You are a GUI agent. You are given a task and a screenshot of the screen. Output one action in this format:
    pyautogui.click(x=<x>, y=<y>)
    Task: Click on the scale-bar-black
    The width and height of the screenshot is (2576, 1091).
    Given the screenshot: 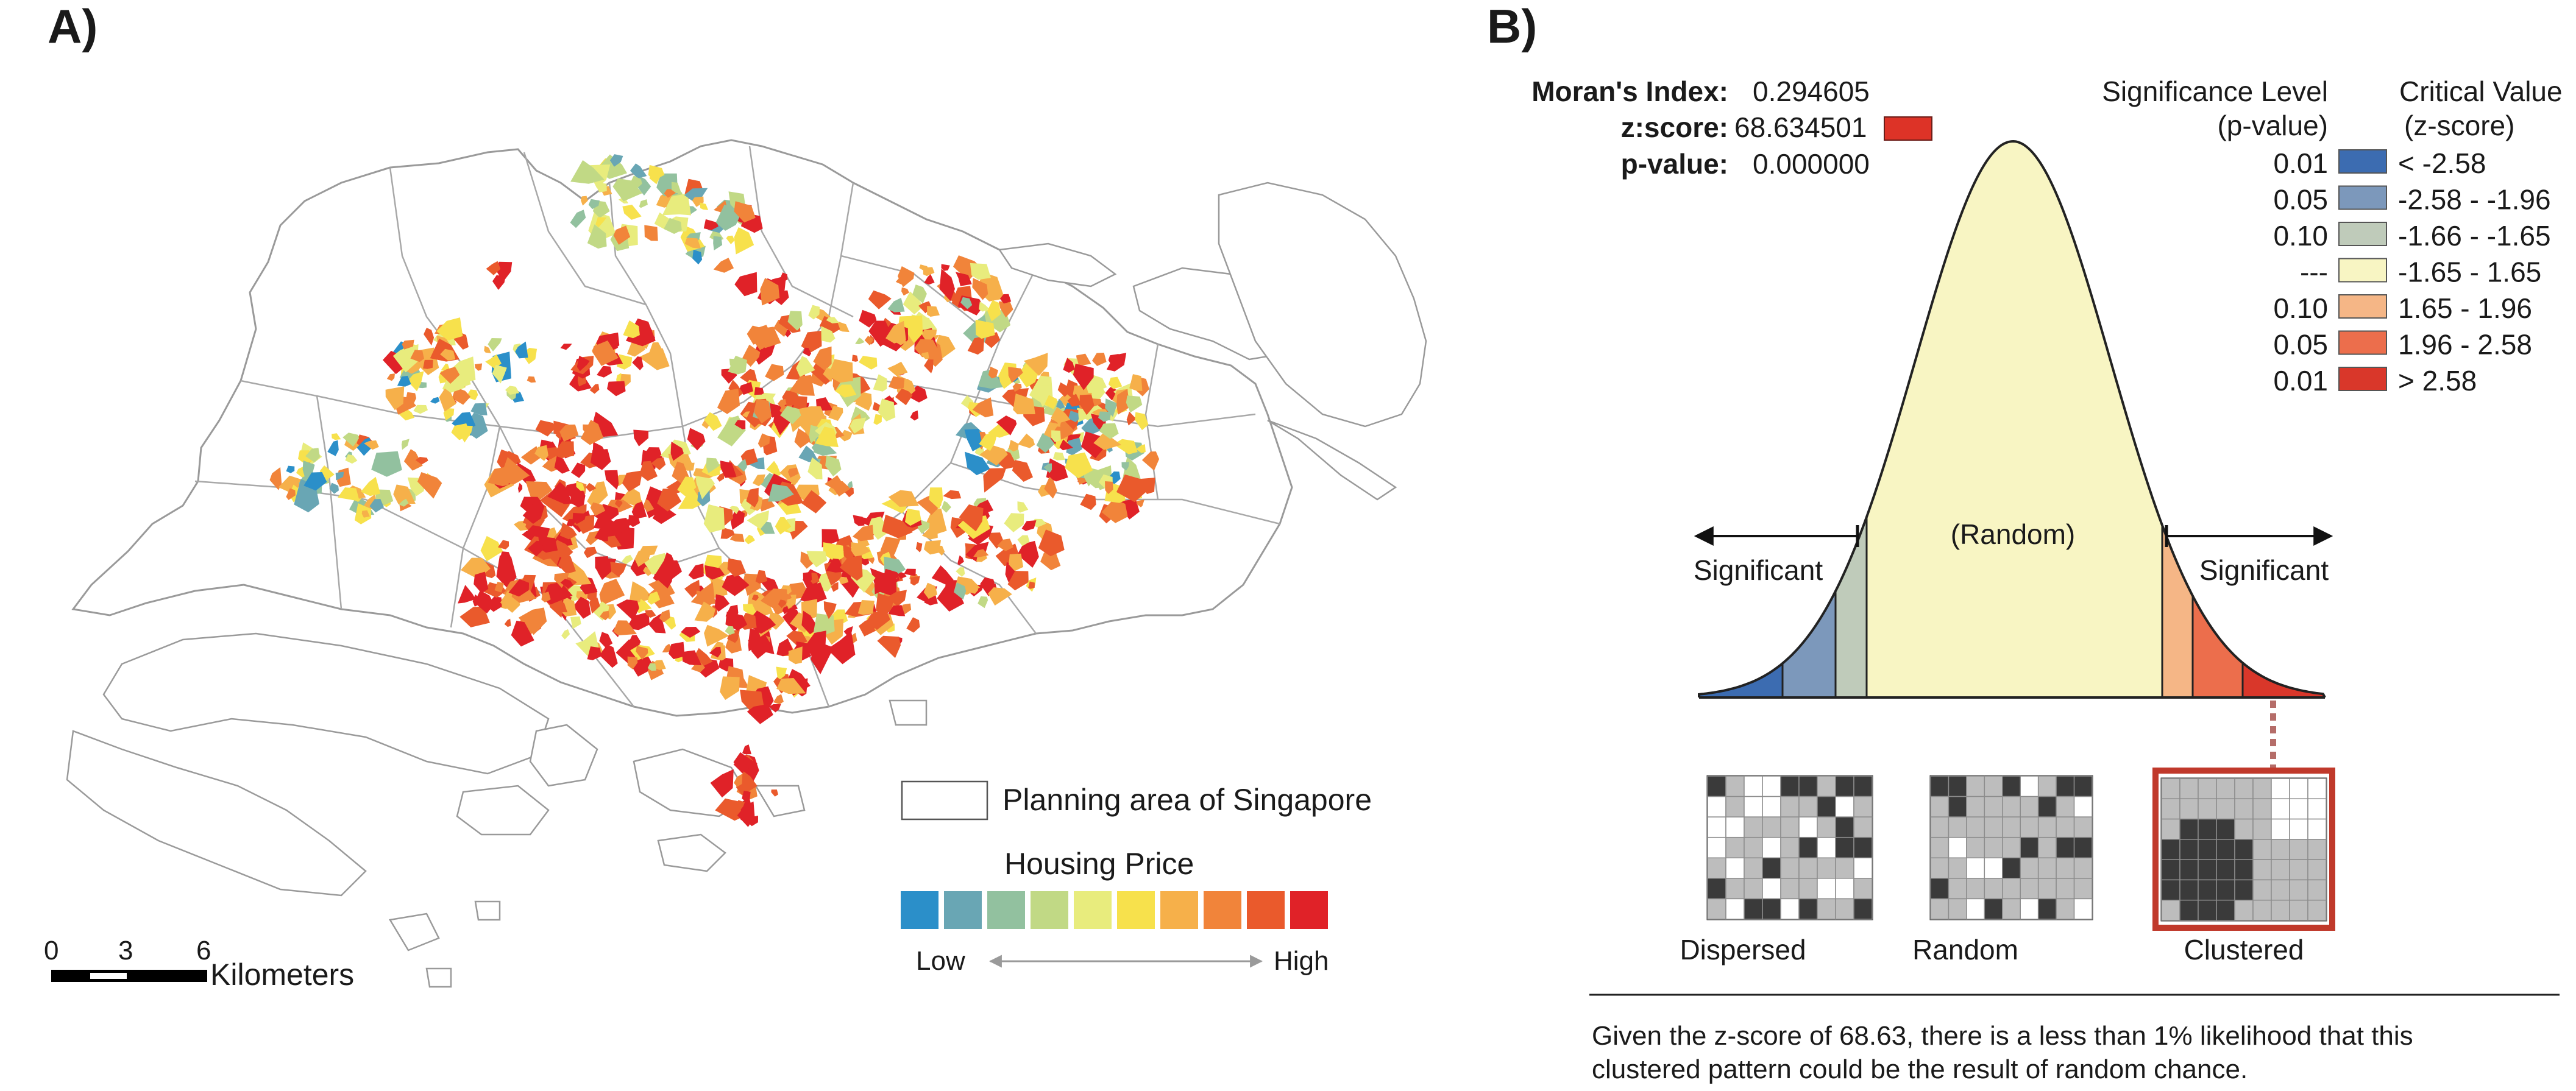 What is the action you would take?
    pyautogui.click(x=129, y=976)
    